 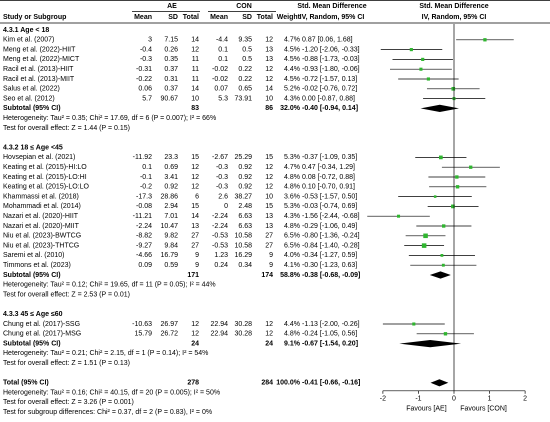 I want to click on plot-title: Std. Mean Difference, so click(x=453, y=6).